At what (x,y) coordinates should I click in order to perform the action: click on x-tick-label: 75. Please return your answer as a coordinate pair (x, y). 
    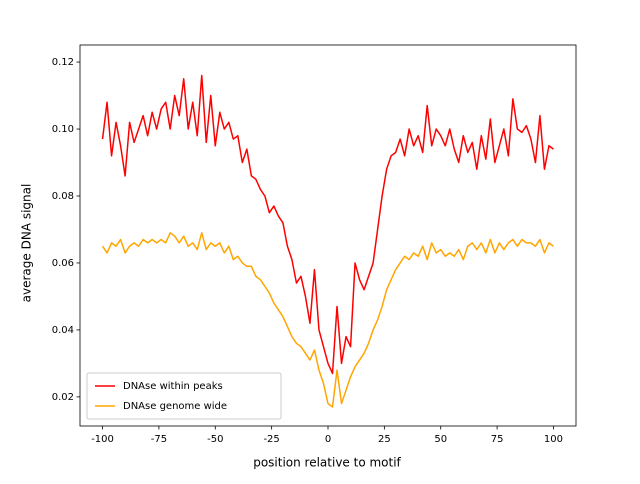
    Looking at the image, I should click on (497, 439).